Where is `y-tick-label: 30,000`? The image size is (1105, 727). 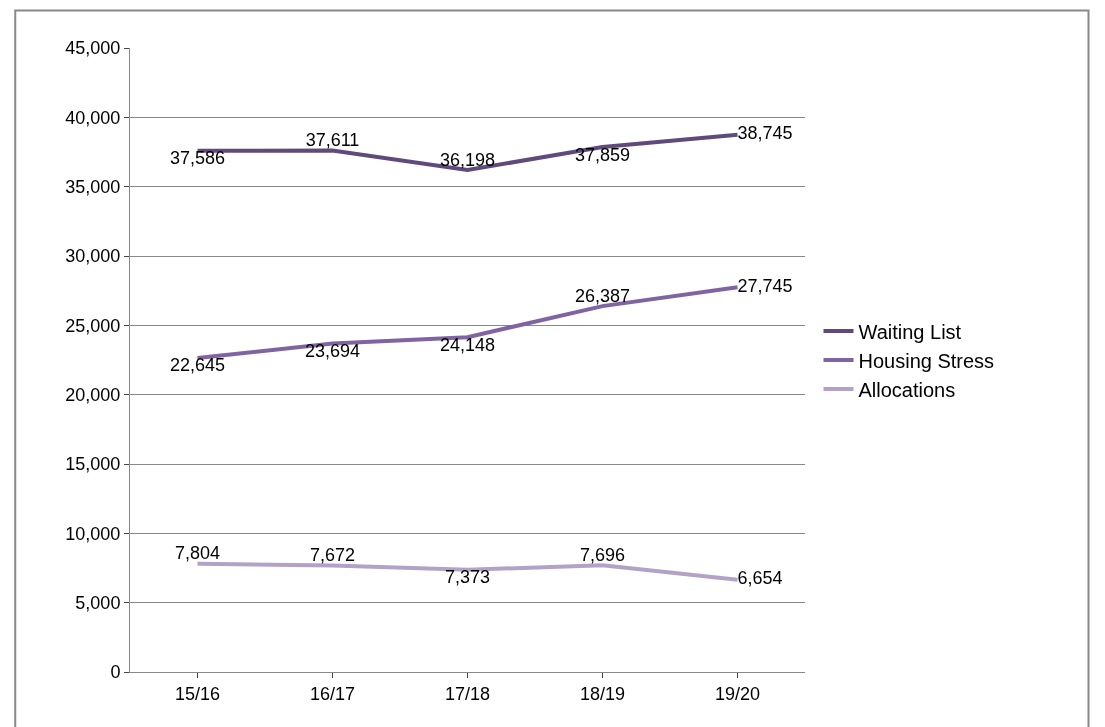
y-tick-label: 30,000 is located at coordinates (93, 256).